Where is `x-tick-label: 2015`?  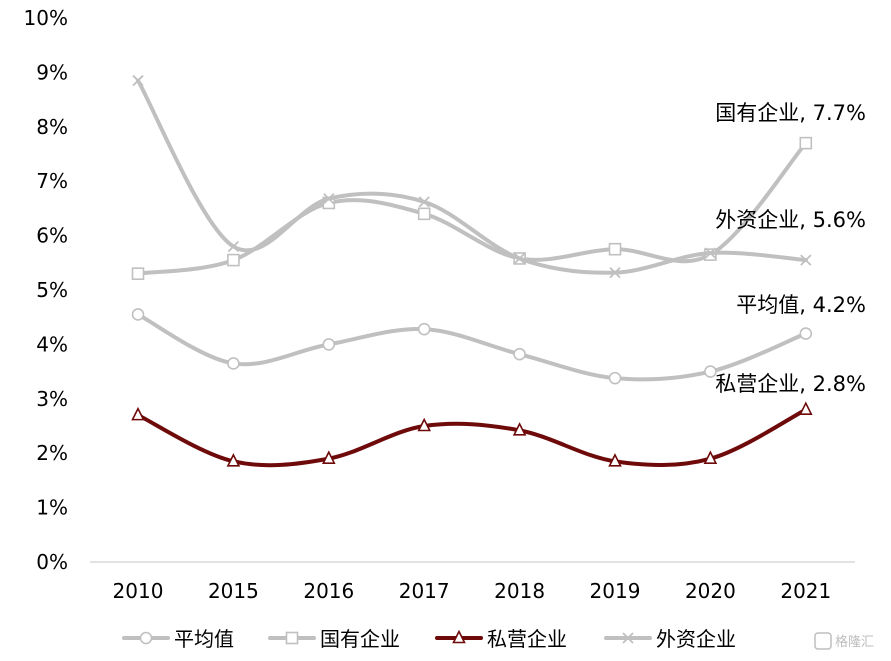
x-tick-label: 2015 is located at coordinates (233, 591).